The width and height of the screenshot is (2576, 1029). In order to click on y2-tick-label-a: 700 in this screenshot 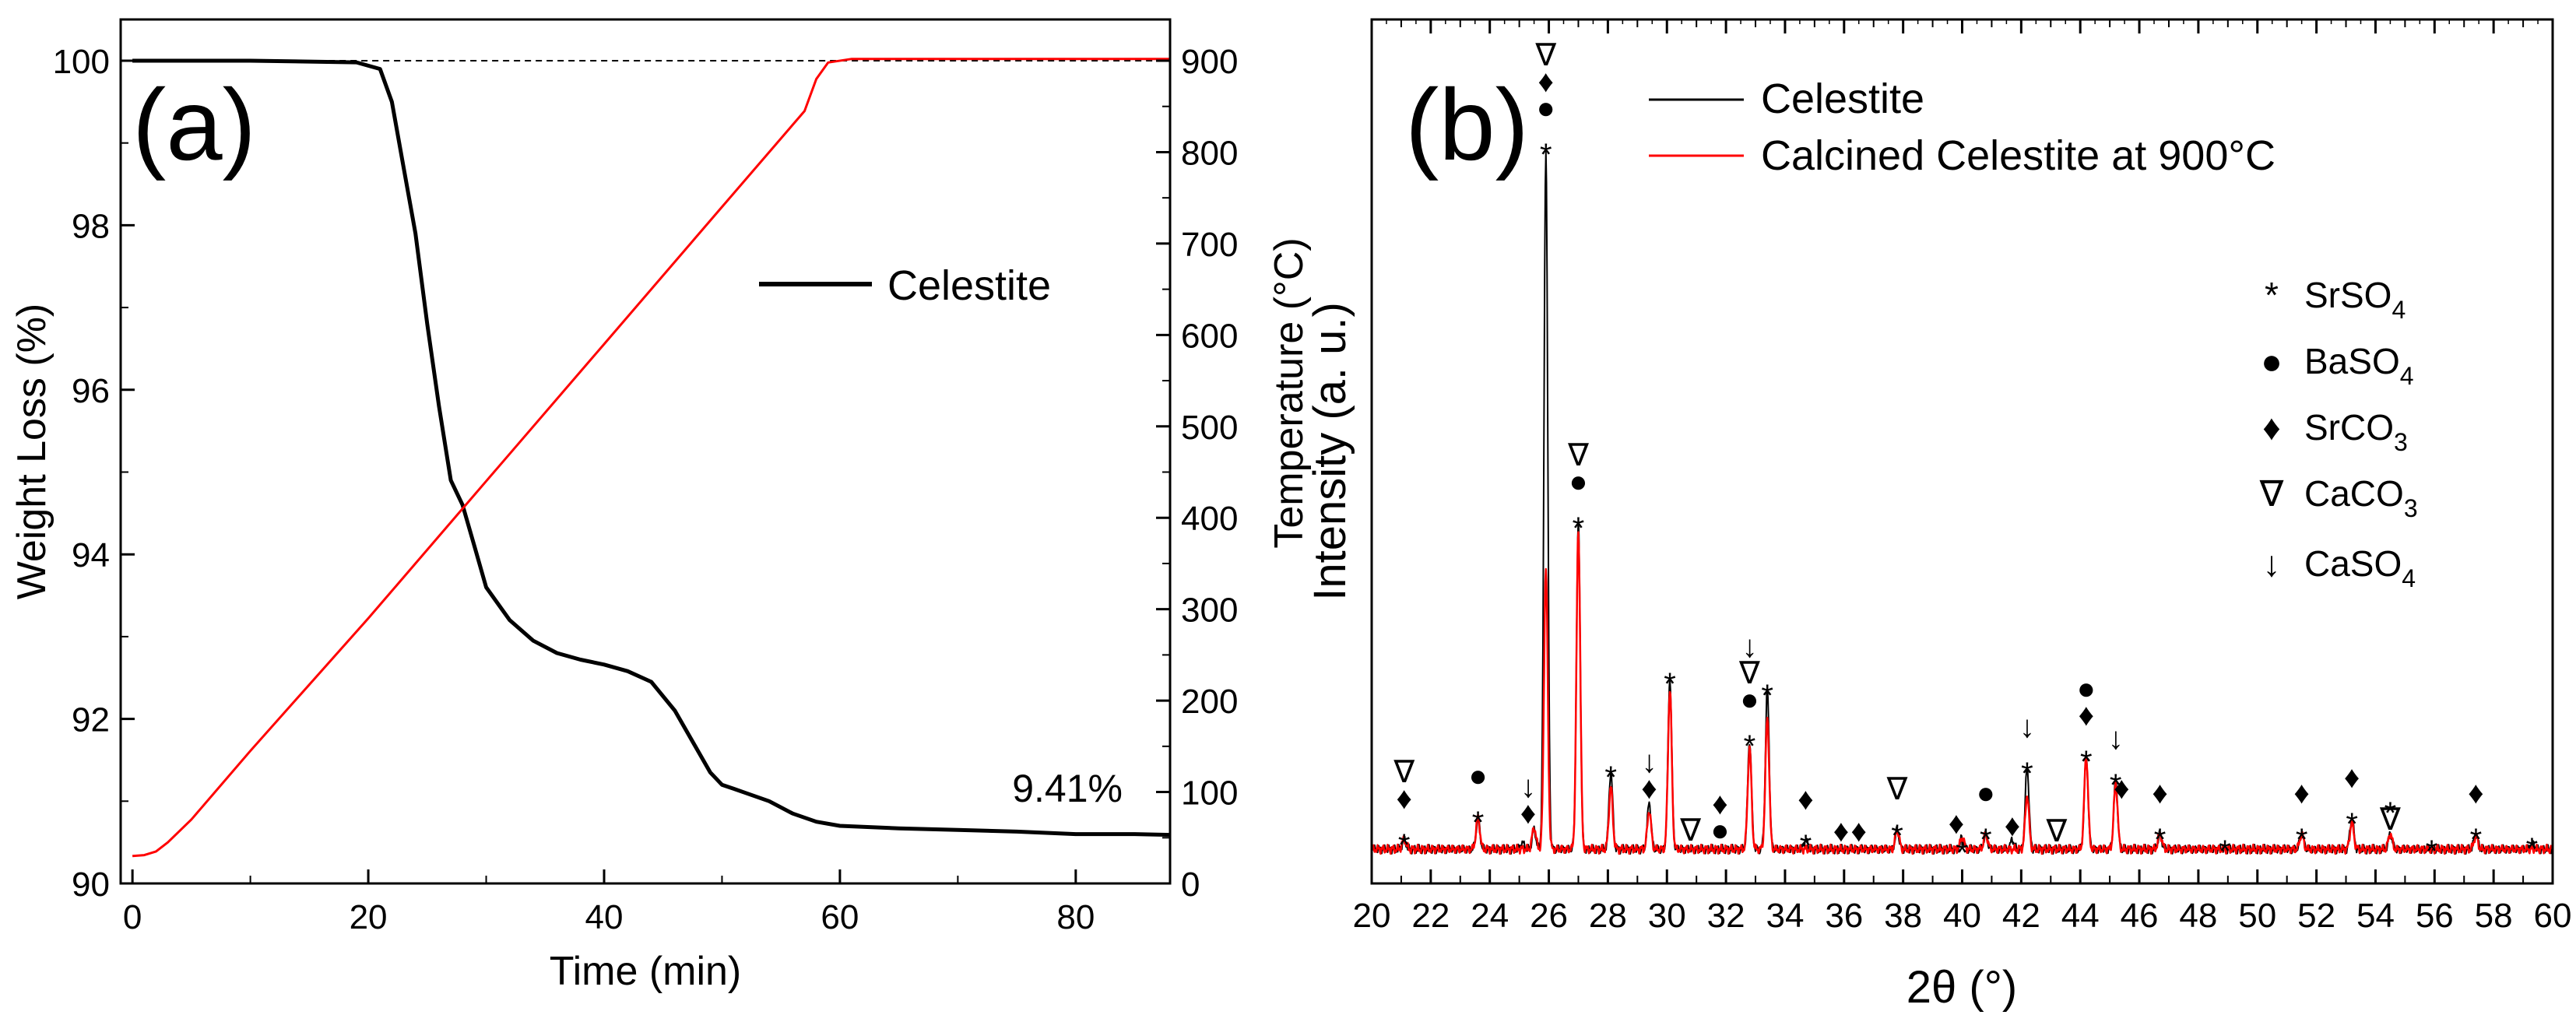, I will do `click(1209, 245)`.